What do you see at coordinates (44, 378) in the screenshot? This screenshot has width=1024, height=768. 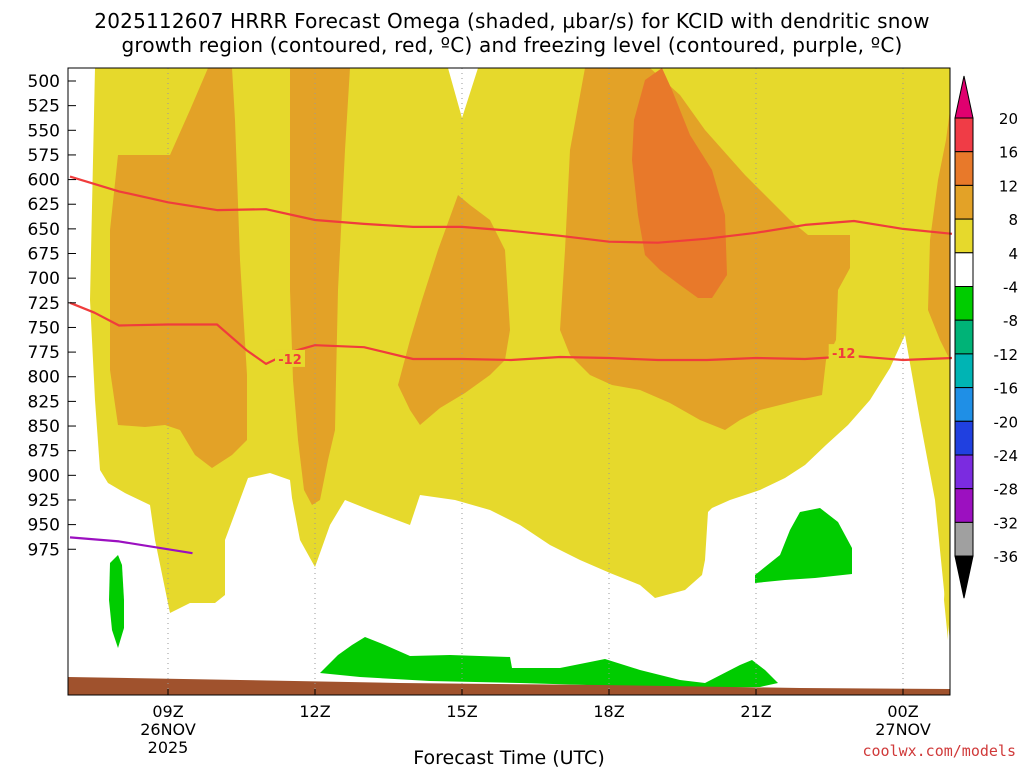 I see `y-tick-label-800: 800` at bounding box center [44, 378].